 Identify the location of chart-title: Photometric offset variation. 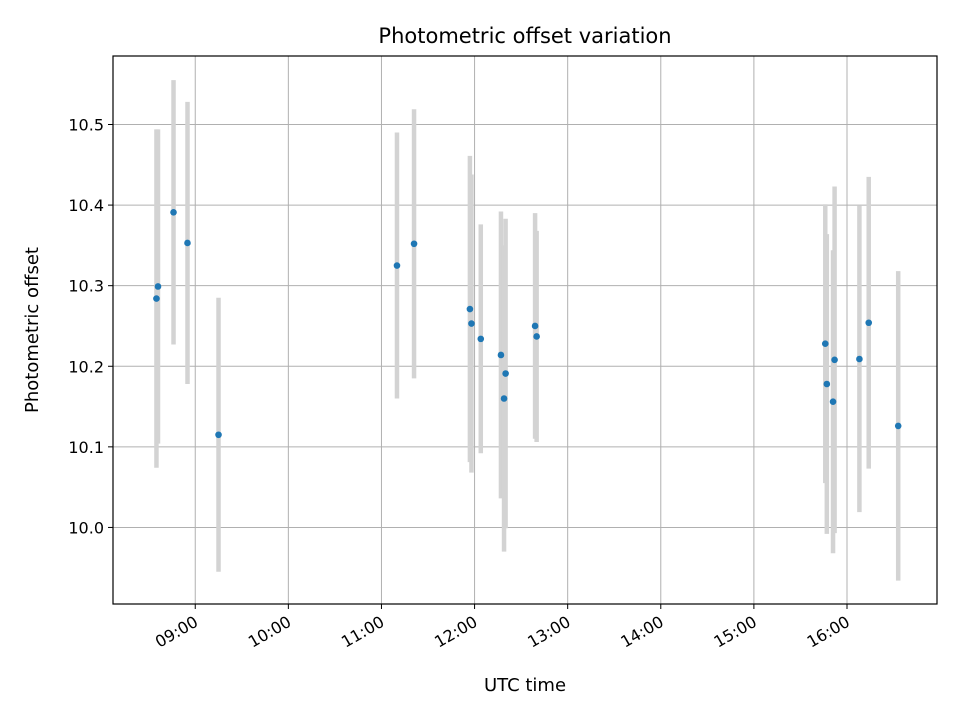
(524, 36).